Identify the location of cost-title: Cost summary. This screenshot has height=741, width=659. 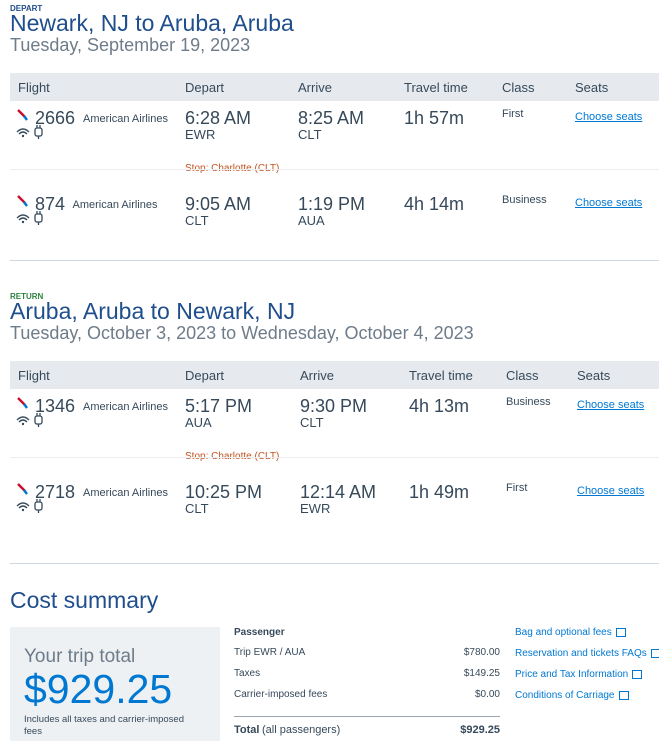
(84, 600).